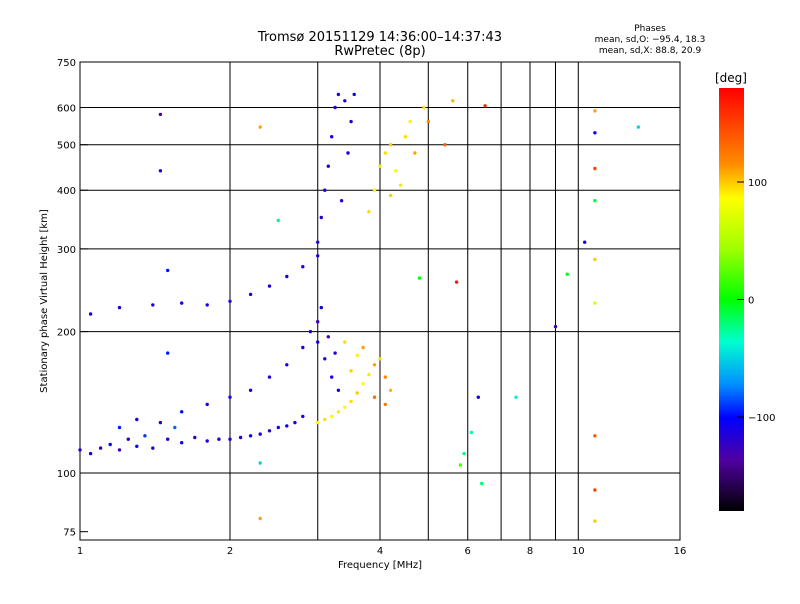 This screenshot has width=800, height=604. I want to click on x-tick-label: 2, so click(230, 551).